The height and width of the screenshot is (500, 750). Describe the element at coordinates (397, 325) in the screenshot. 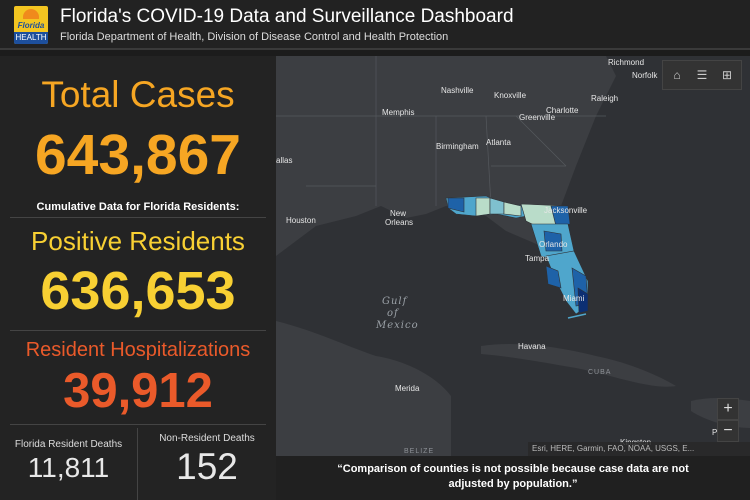

I see `map-label-gulf-3: Mexico` at that location.